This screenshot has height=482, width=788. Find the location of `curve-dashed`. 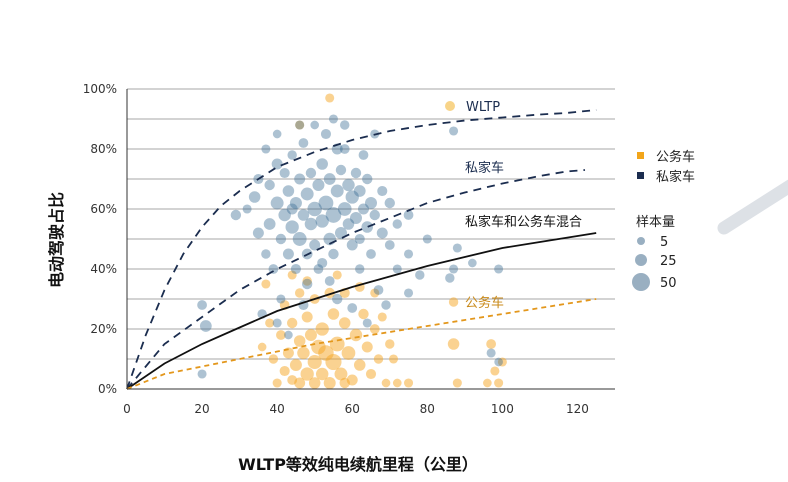

curve-dashed is located at coordinates (361, 344).